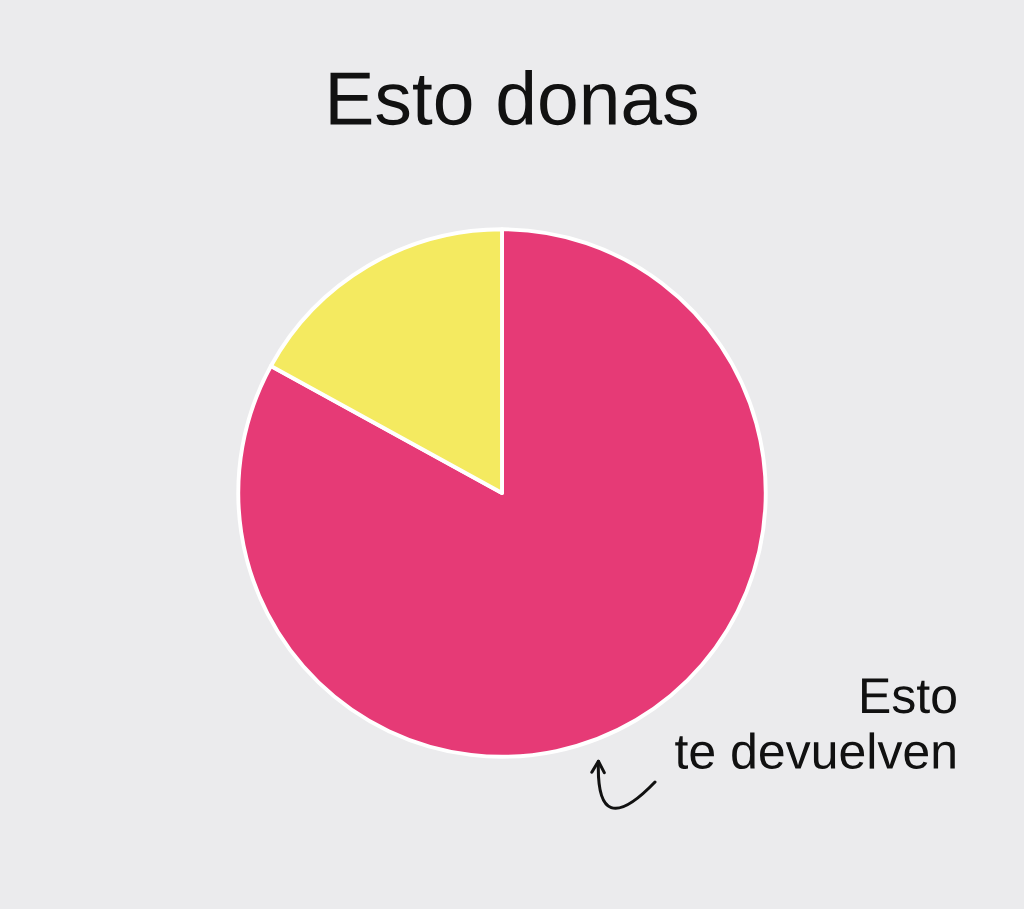 Image resolution: width=1024 pixels, height=909 pixels. I want to click on chart-title: Esto donas, so click(513, 98).